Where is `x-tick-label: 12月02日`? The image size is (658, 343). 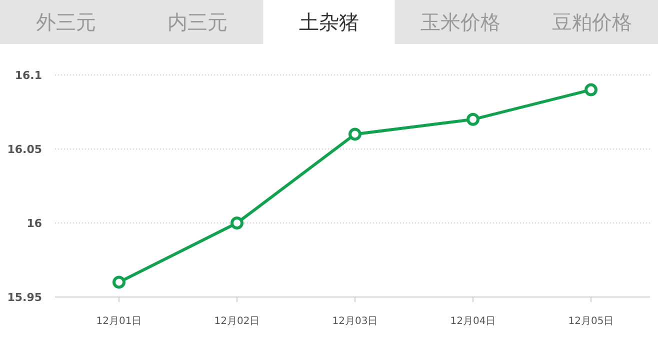 x-tick-label: 12月02日 is located at coordinates (237, 321).